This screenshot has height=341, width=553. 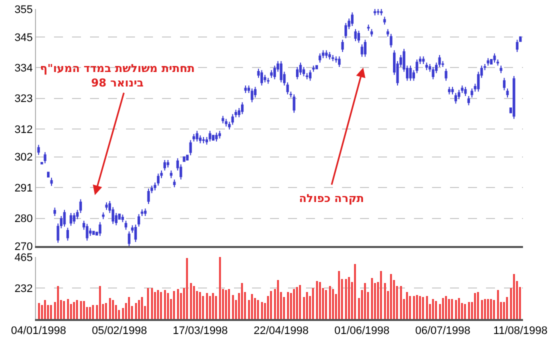 What do you see at coordinates (23, 99) in the screenshot?
I see `y-tick-label: 323` at bounding box center [23, 99].